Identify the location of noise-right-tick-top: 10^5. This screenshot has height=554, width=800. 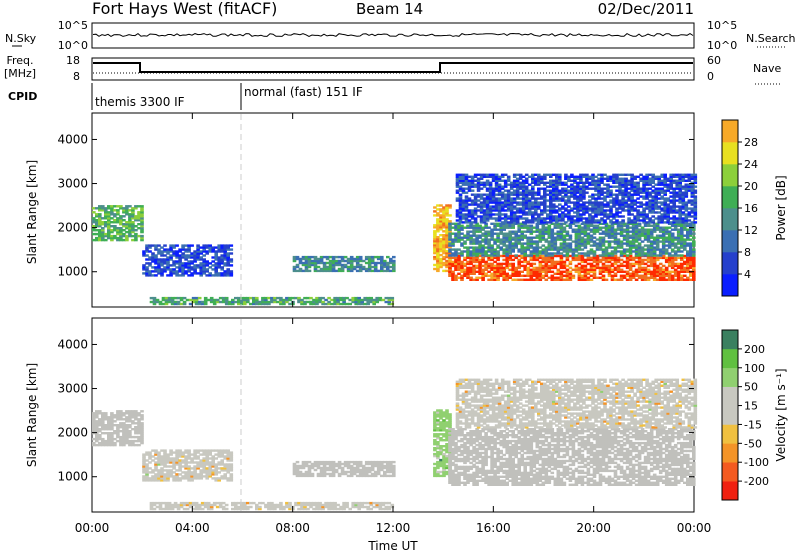
(722, 25).